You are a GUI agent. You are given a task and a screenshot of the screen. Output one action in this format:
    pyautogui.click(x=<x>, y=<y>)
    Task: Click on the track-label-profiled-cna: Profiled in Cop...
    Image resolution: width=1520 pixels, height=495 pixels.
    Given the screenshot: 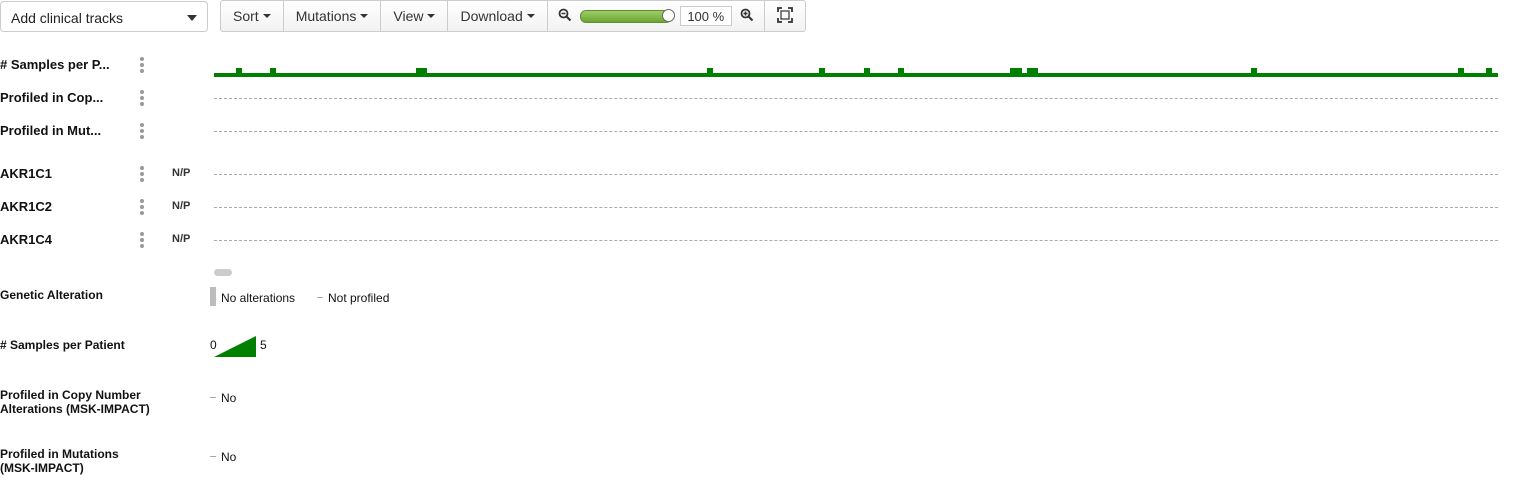 What is the action you would take?
    pyautogui.click(x=52, y=97)
    